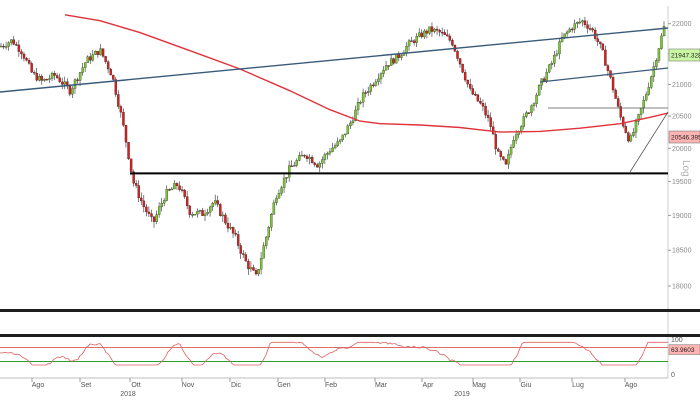  I want to click on value-tag-bg, so click(684, 55).